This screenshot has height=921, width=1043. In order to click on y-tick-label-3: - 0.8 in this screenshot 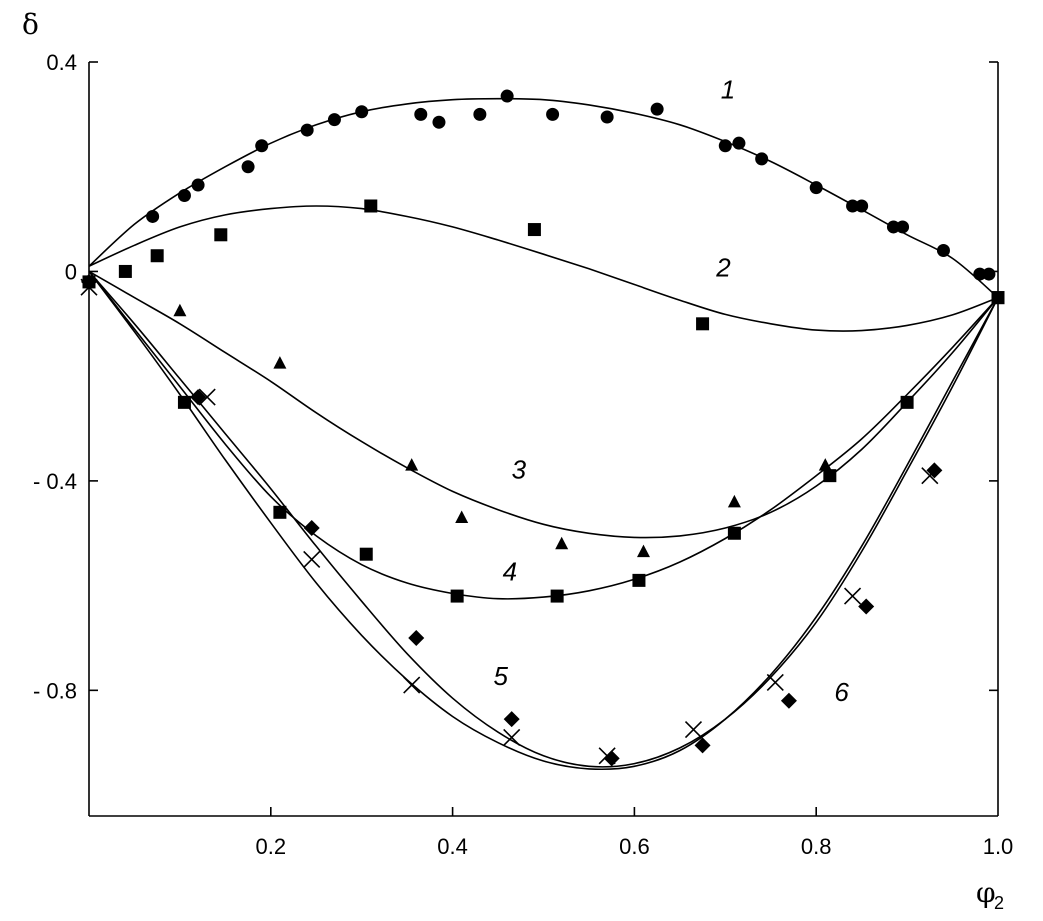, I will do `click(55, 690)`.